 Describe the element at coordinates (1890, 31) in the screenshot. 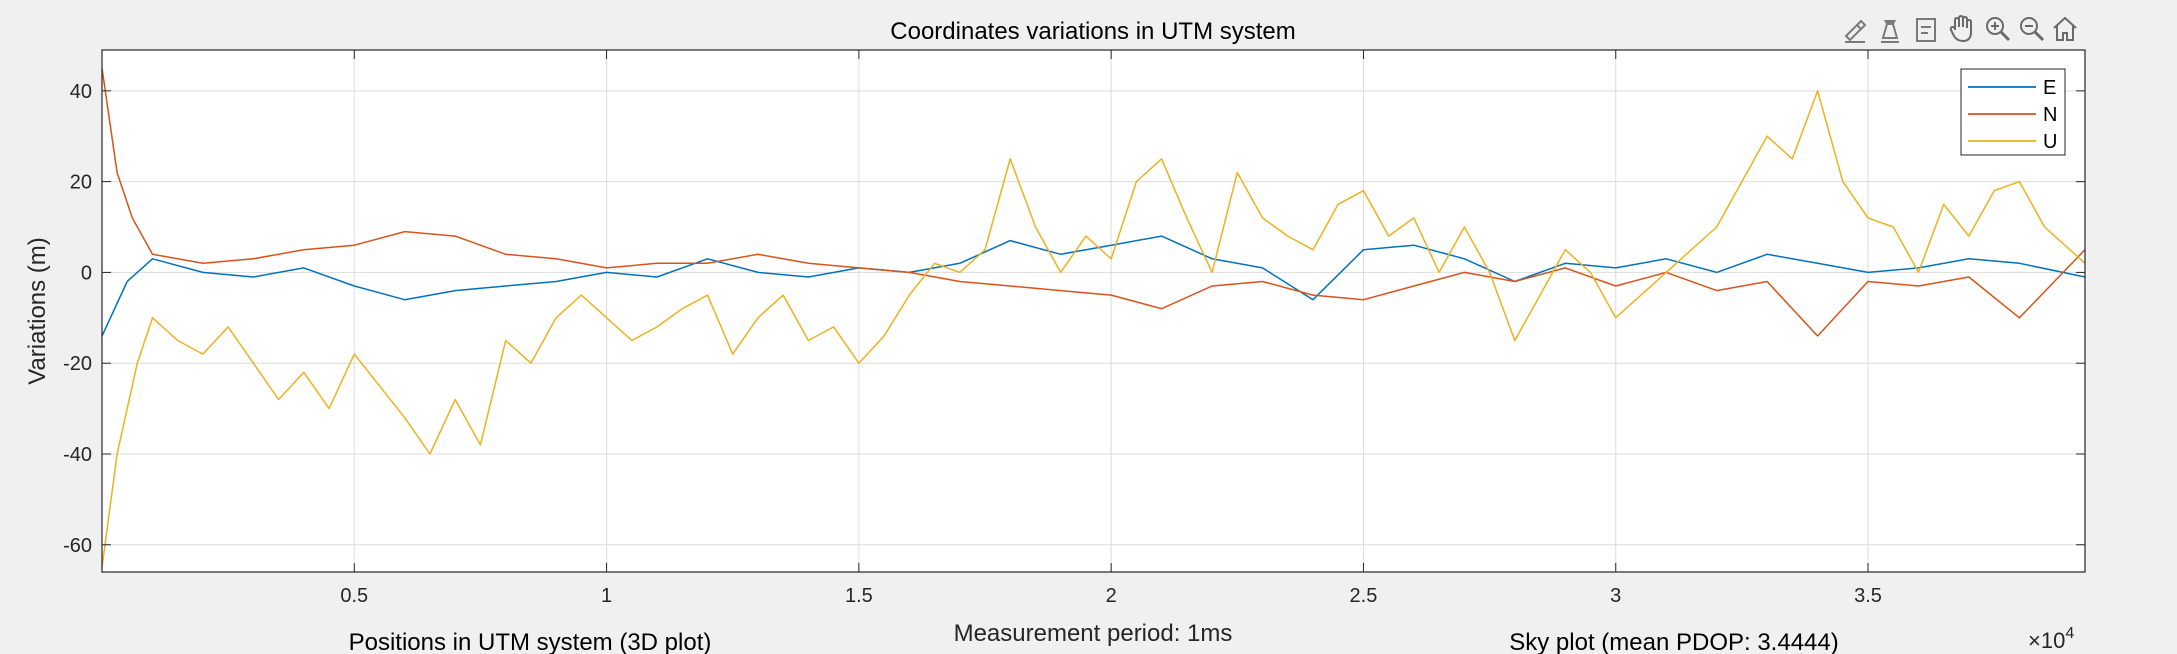

I see `data-cursor-icon` at that location.